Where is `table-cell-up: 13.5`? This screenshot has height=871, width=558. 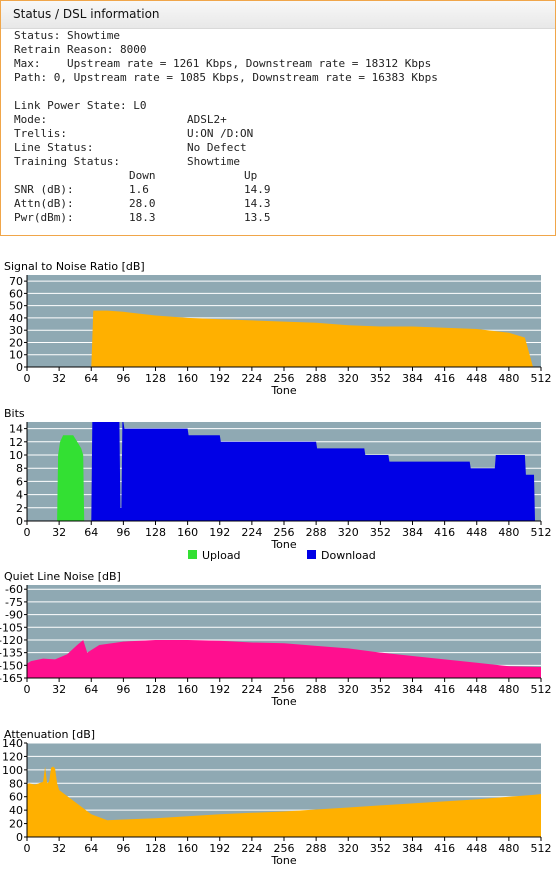 table-cell-up: 13.5 is located at coordinates (257, 217).